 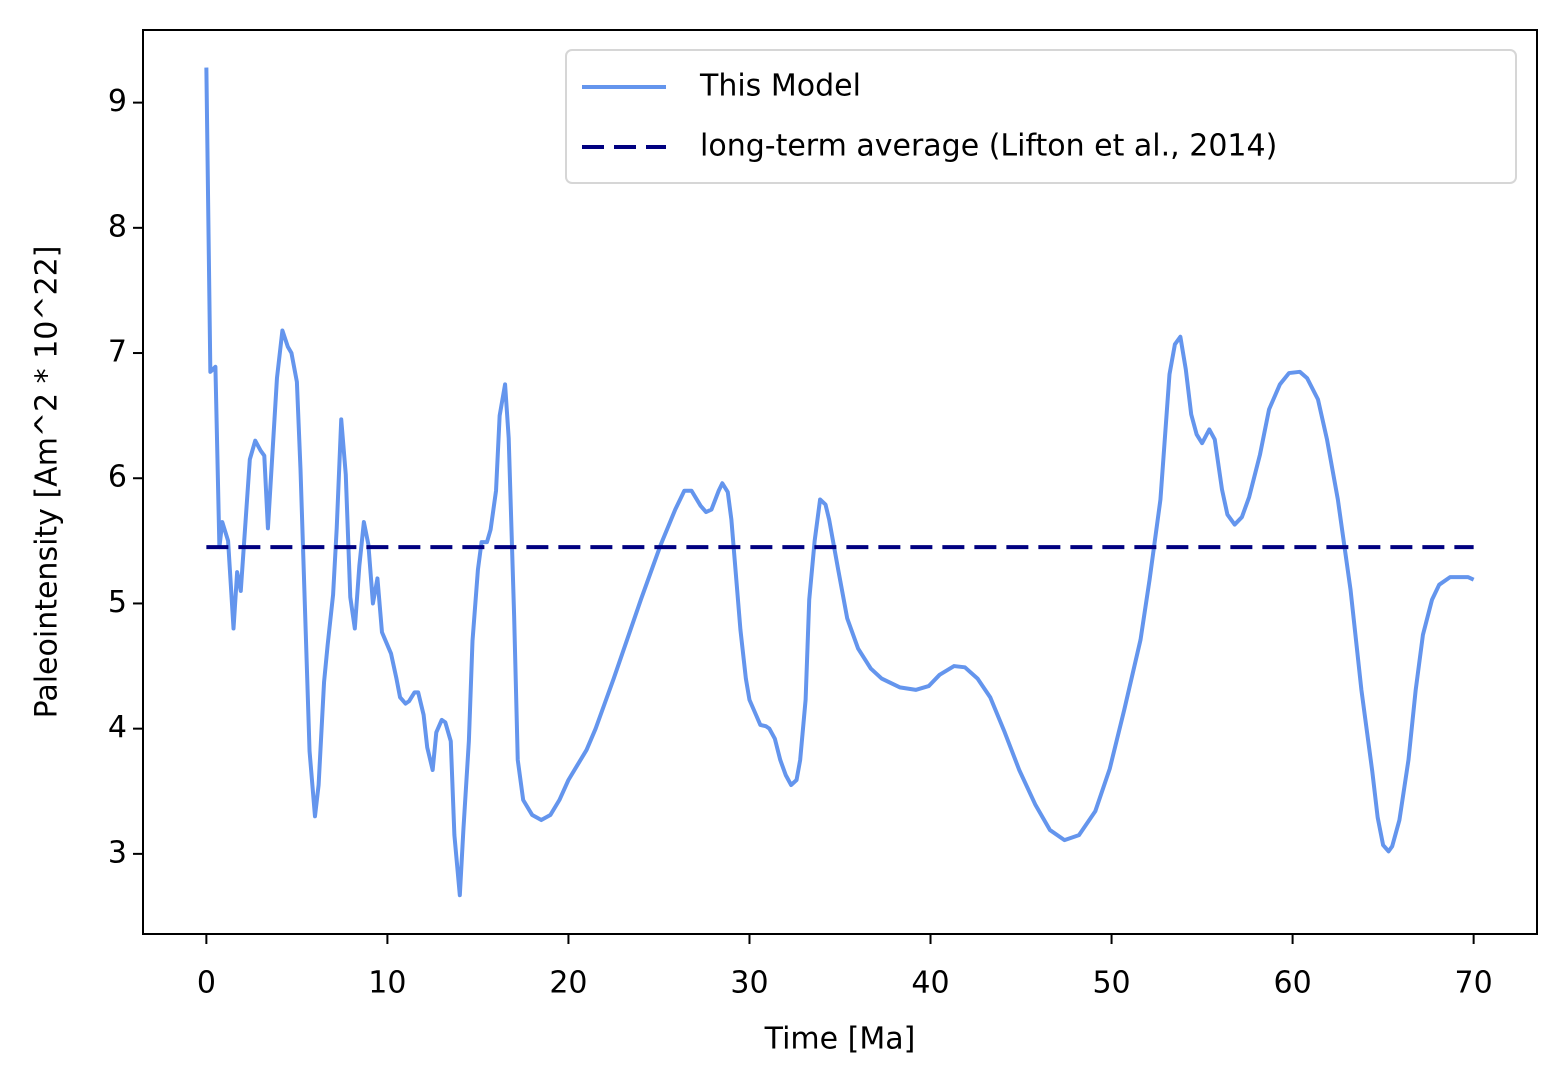 I want to click on y-tick-label: 8, so click(x=117, y=226).